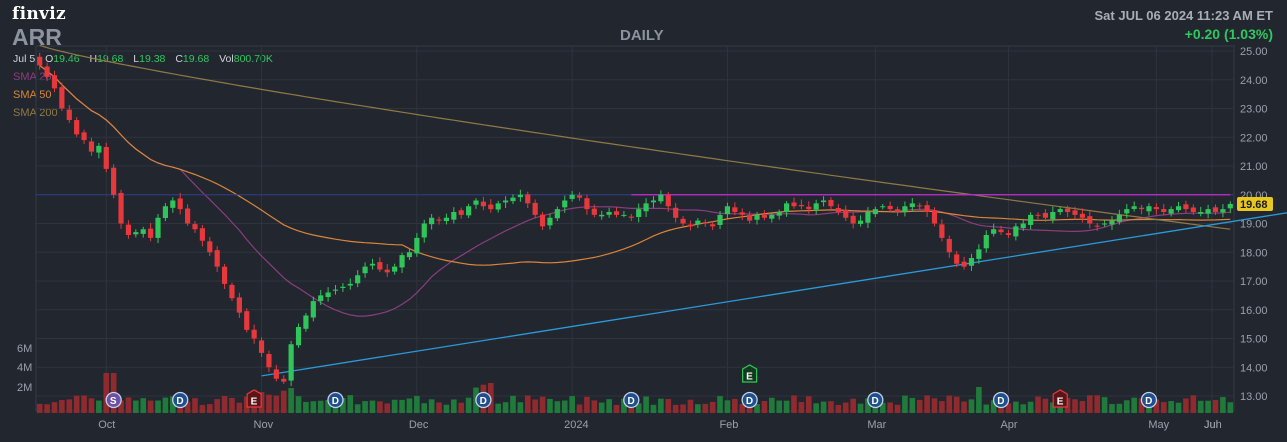 The height and width of the screenshot is (442, 1287). Describe the element at coordinates (642, 35) in the screenshot. I see `interval-label: DAILY` at that location.